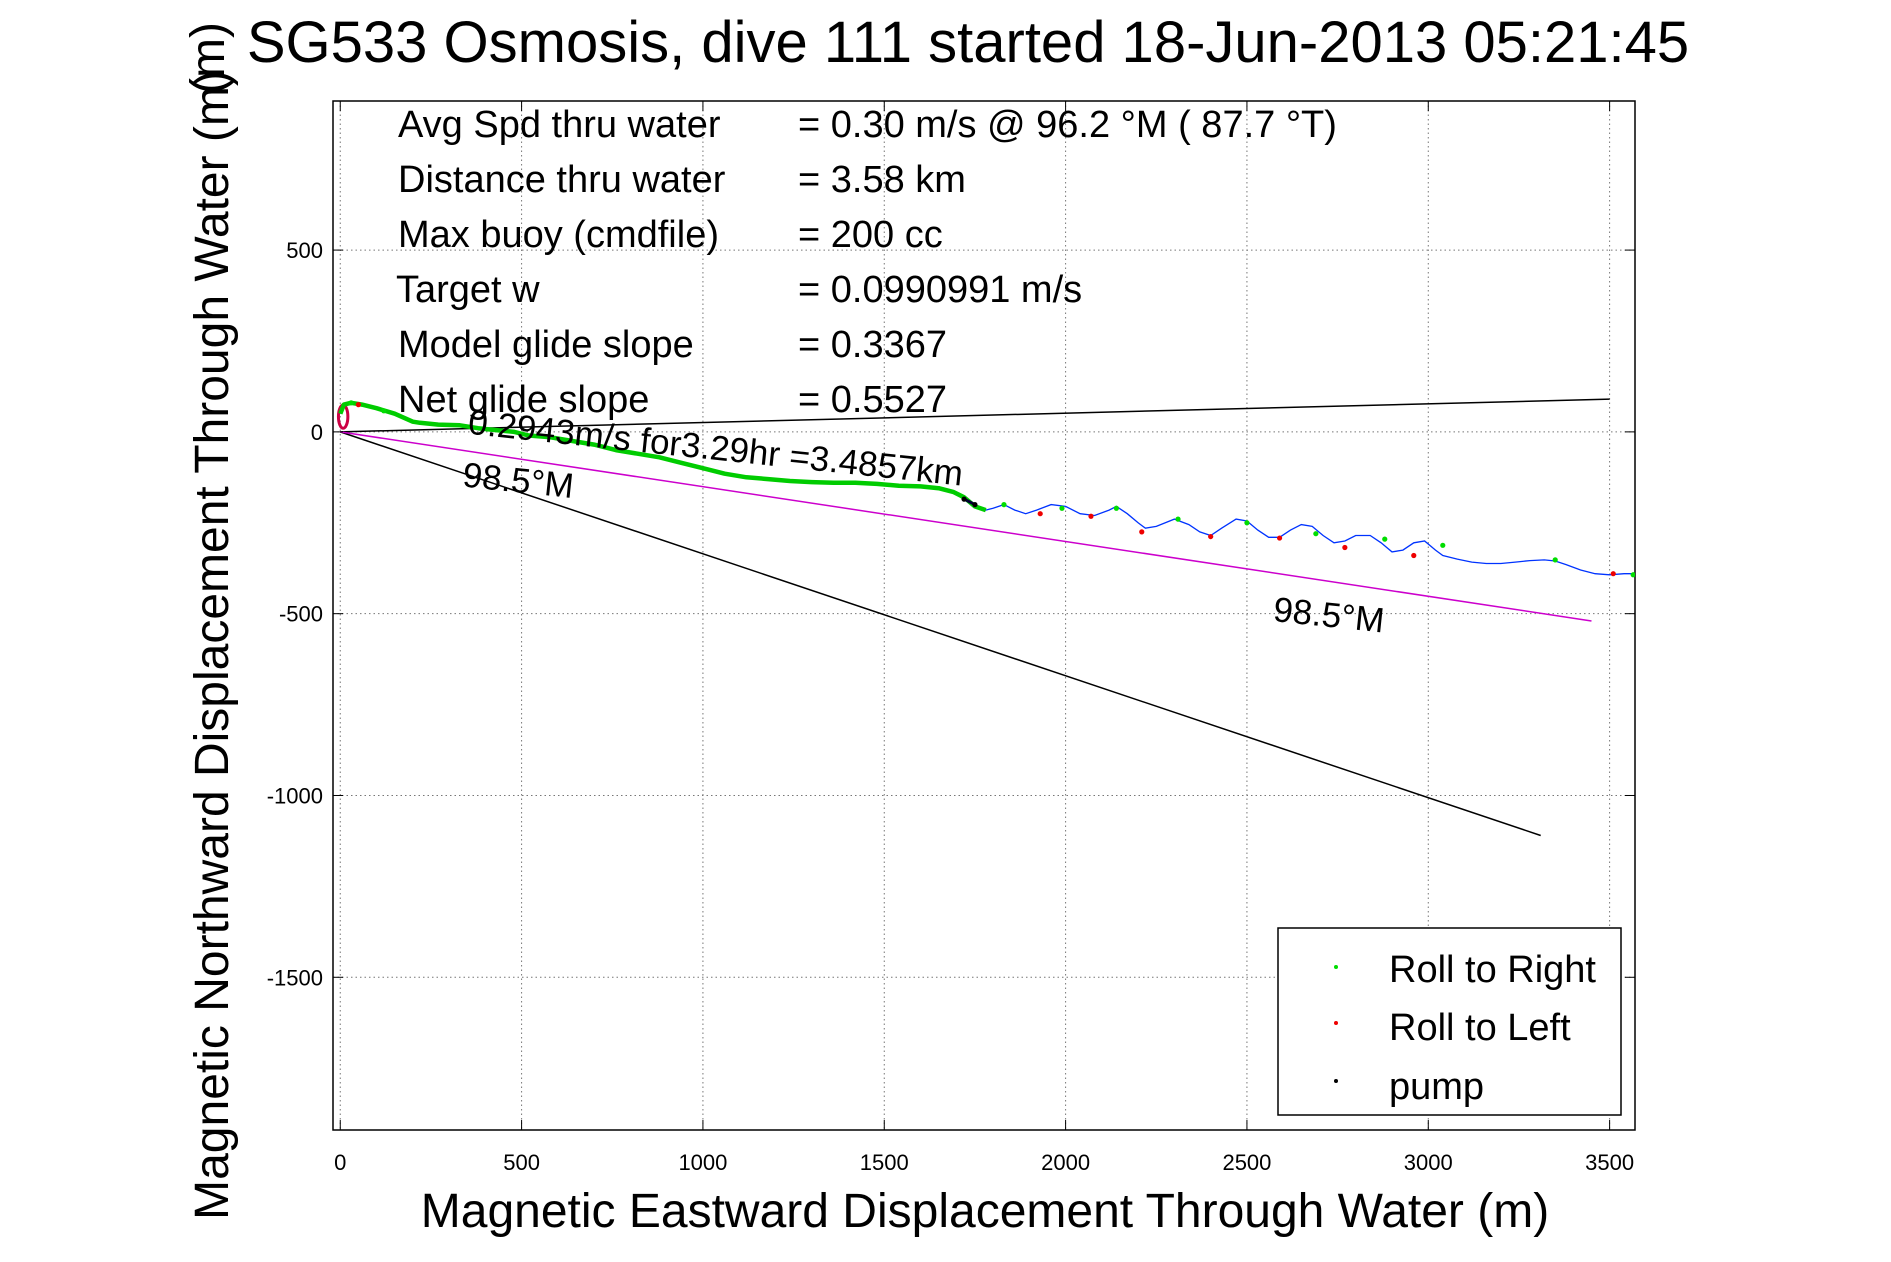  What do you see at coordinates (940, 290) in the screenshot?
I see `info-value: = 0.0990991 m/s` at bounding box center [940, 290].